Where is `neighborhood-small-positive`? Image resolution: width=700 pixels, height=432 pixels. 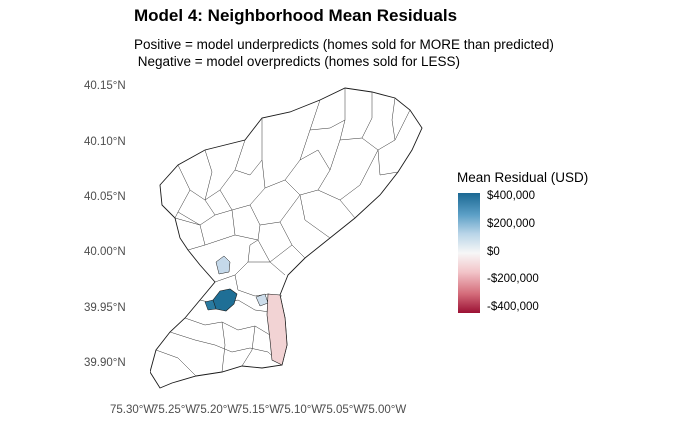 neighborhood-small-positive is located at coordinates (210, 305).